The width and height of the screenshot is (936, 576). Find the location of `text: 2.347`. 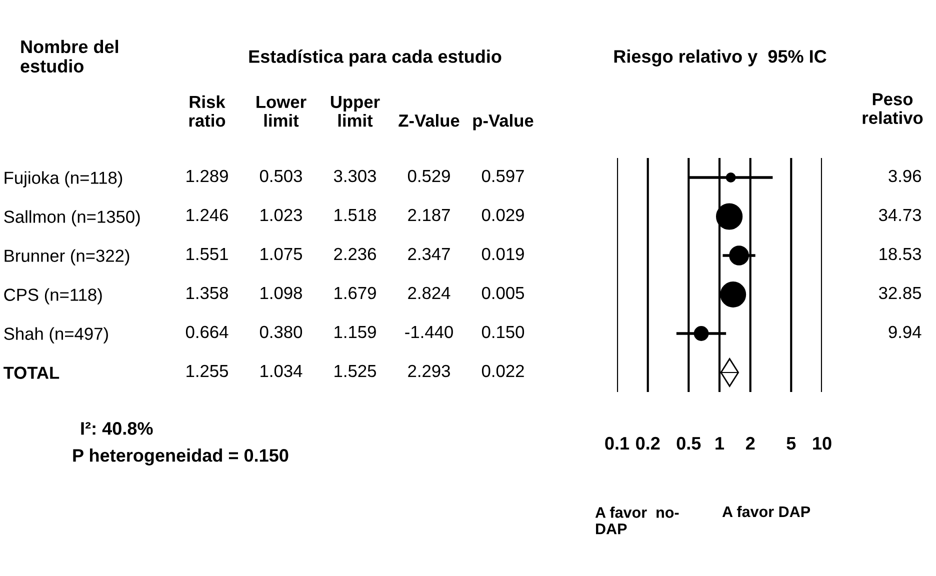

text: 2.347 is located at coordinates (429, 254).